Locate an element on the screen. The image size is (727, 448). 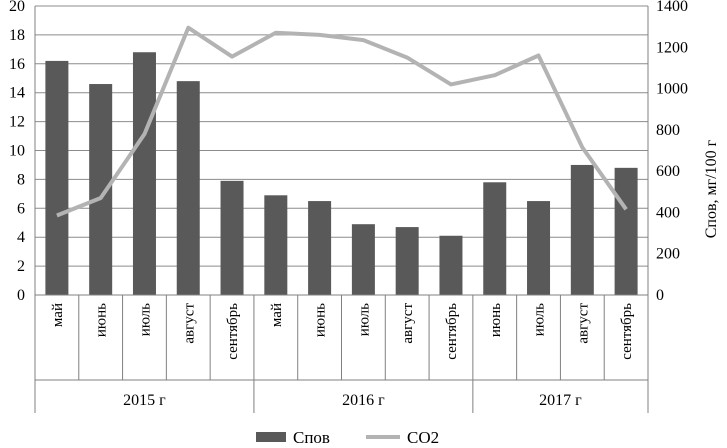
legend: Спов CO2 is located at coordinates (347, 437).